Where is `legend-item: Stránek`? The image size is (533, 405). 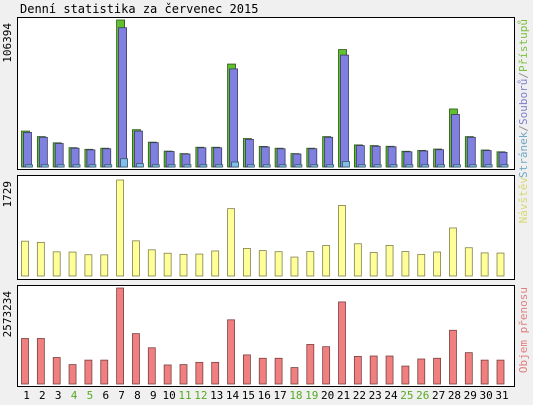 legend-item: Stránek is located at coordinates (523, 154).